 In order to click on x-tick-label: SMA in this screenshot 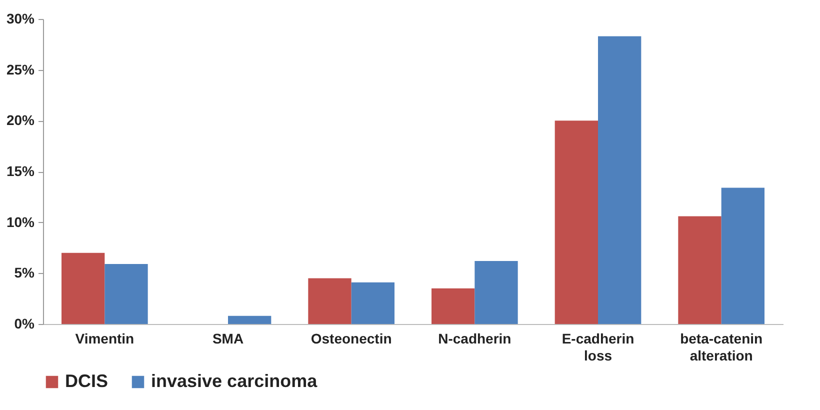, I will do `click(228, 338)`.